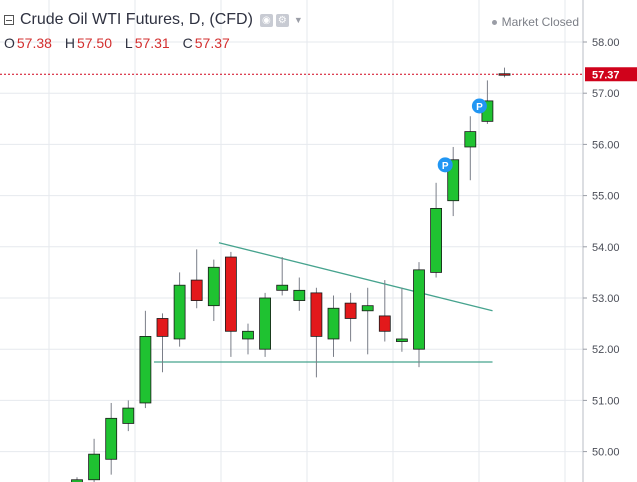 Image resolution: width=637 pixels, height=482 pixels. I want to click on market-status-label: Market Closed, so click(540, 22).